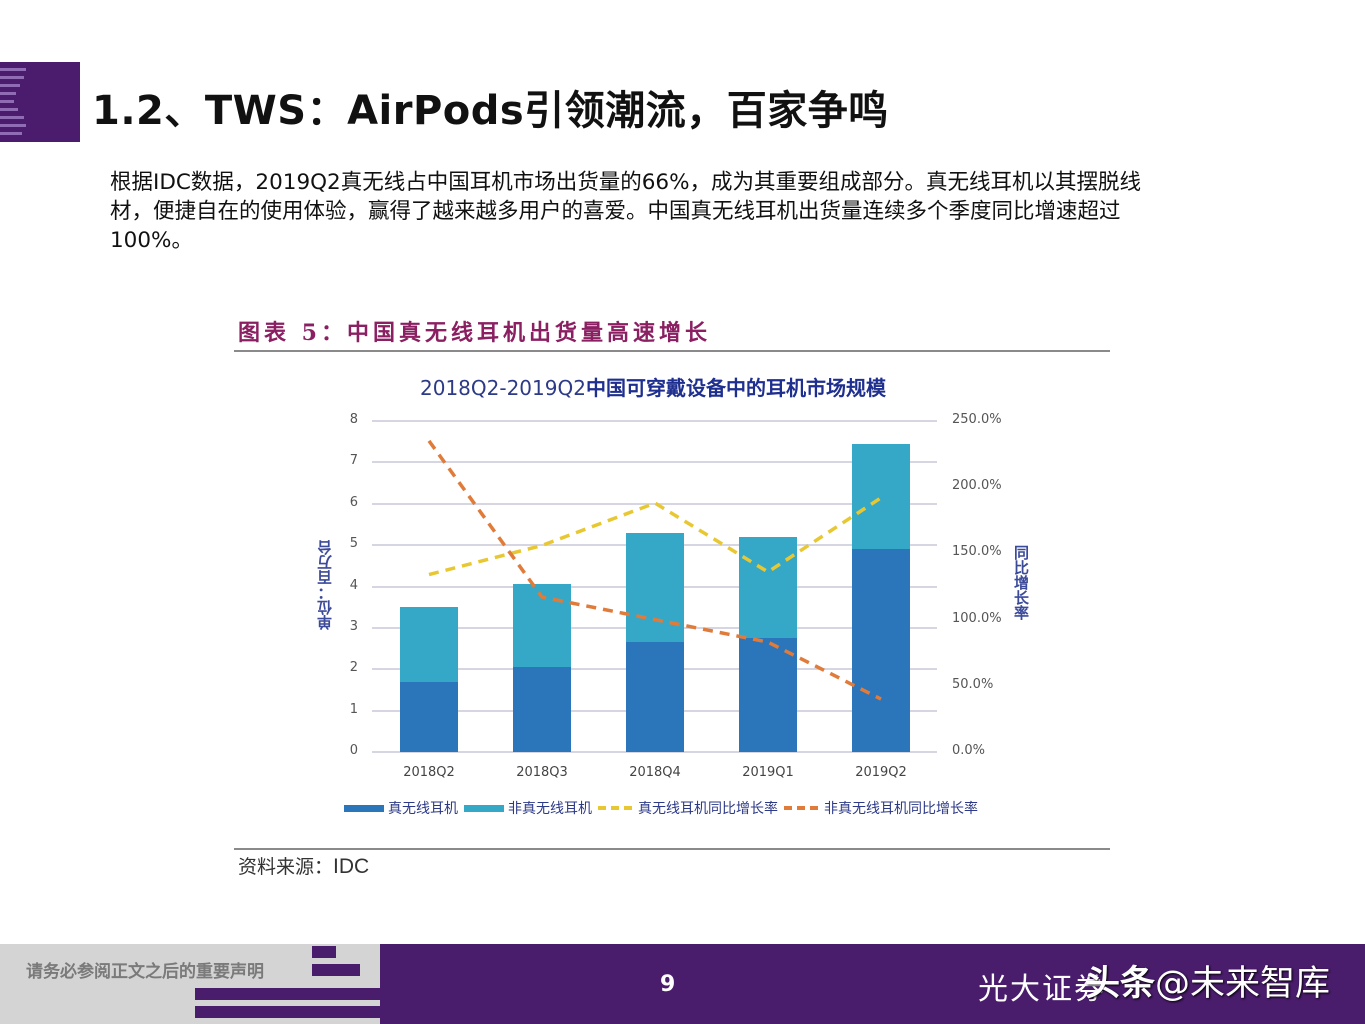 This screenshot has height=1024, width=1365. What do you see at coordinates (353, 750) in the screenshot?
I see `y-tick-left: 0` at bounding box center [353, 750].